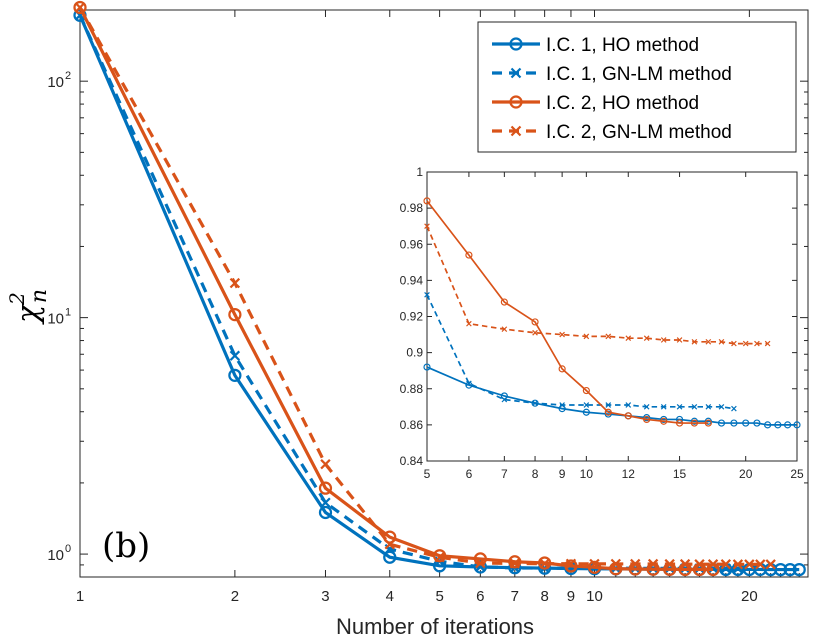  What do you see at coordinates (504, 474) in the screenshot?
I see `inset-x-tick-label: 7` at bounding box center [504, 474].